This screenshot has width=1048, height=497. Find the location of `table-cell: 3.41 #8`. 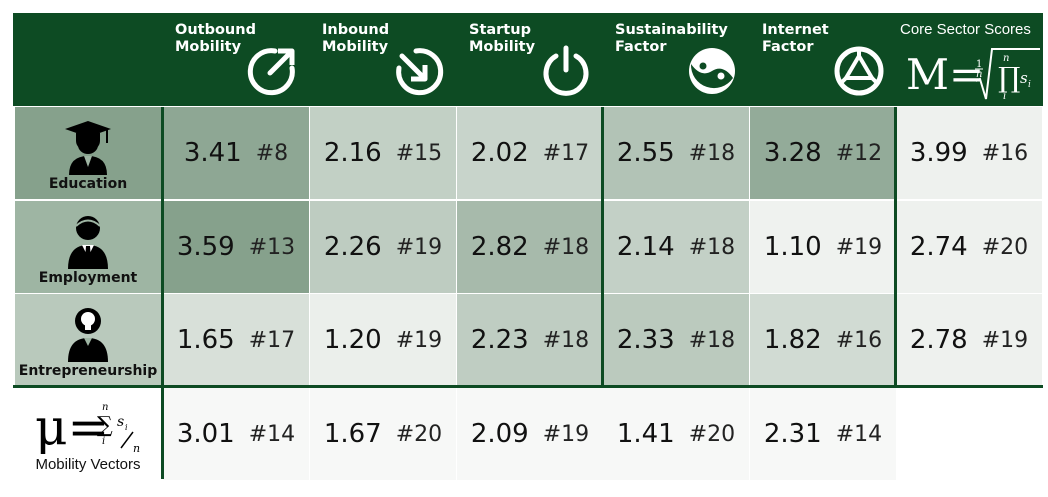

table-cell: 3.41 #8 is located at coordinates (236, 153).